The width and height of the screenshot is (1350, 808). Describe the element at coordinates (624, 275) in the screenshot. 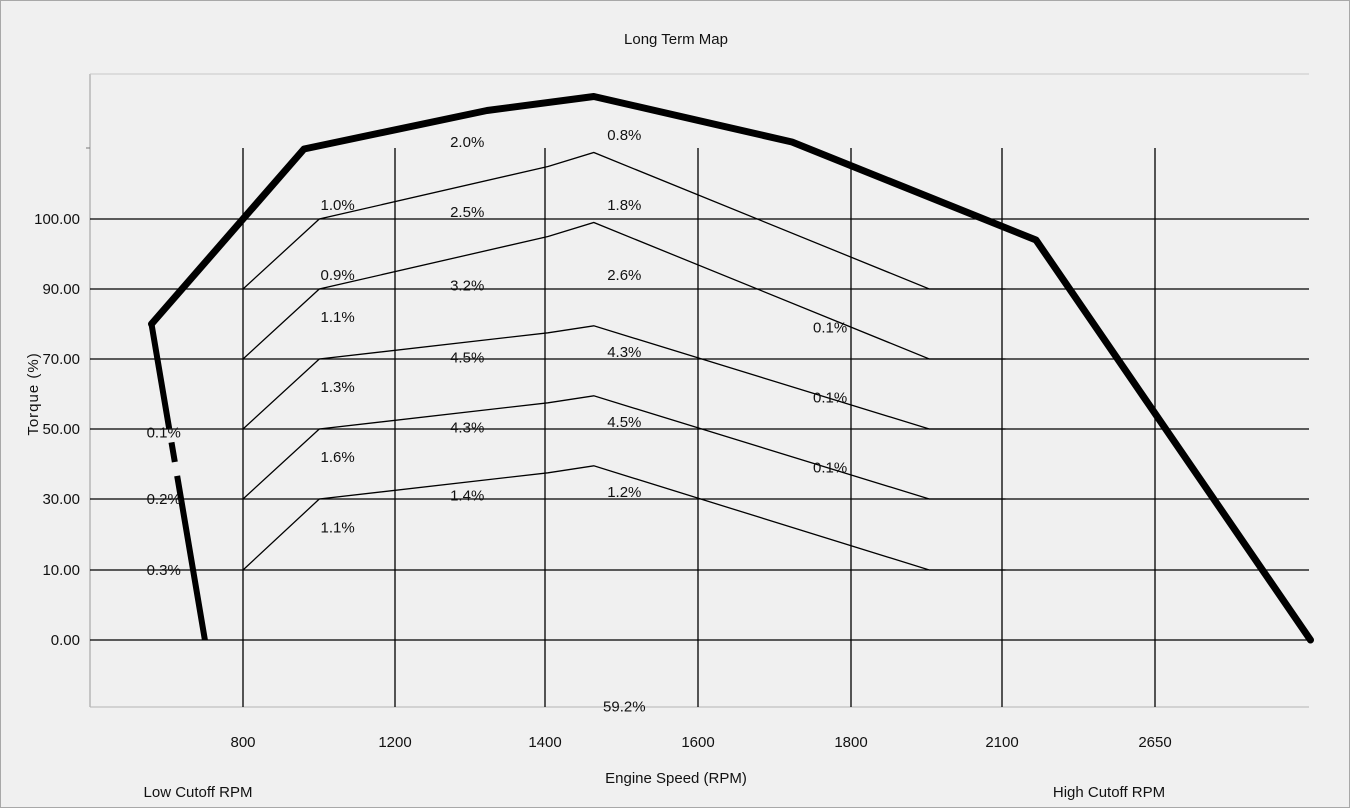

I see `percent-annotation: 2.6%` at that location.